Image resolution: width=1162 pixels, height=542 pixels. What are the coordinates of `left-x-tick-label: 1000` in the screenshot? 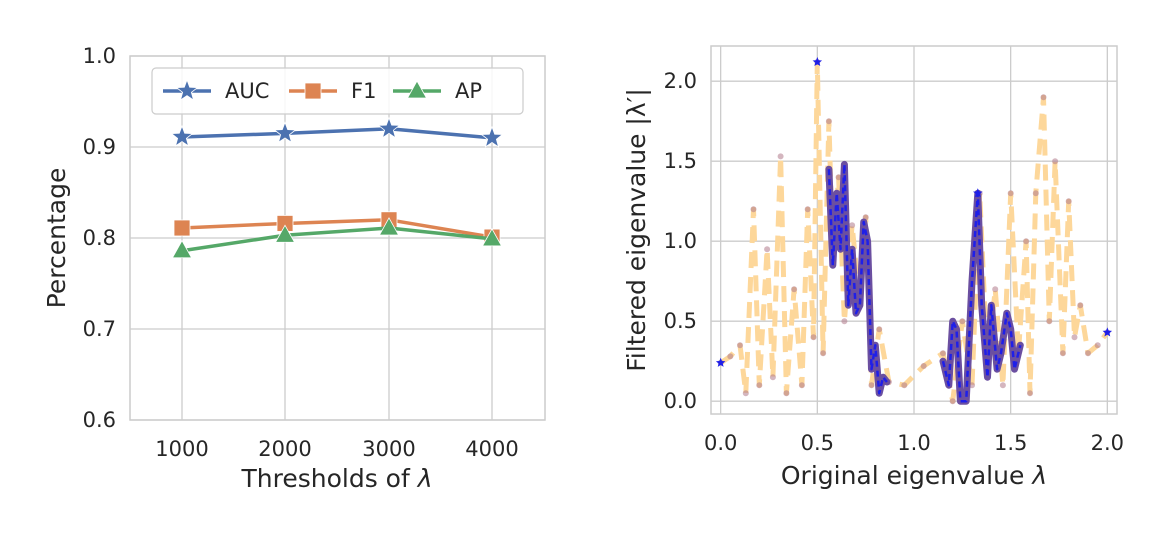 It's located at (181, 449).